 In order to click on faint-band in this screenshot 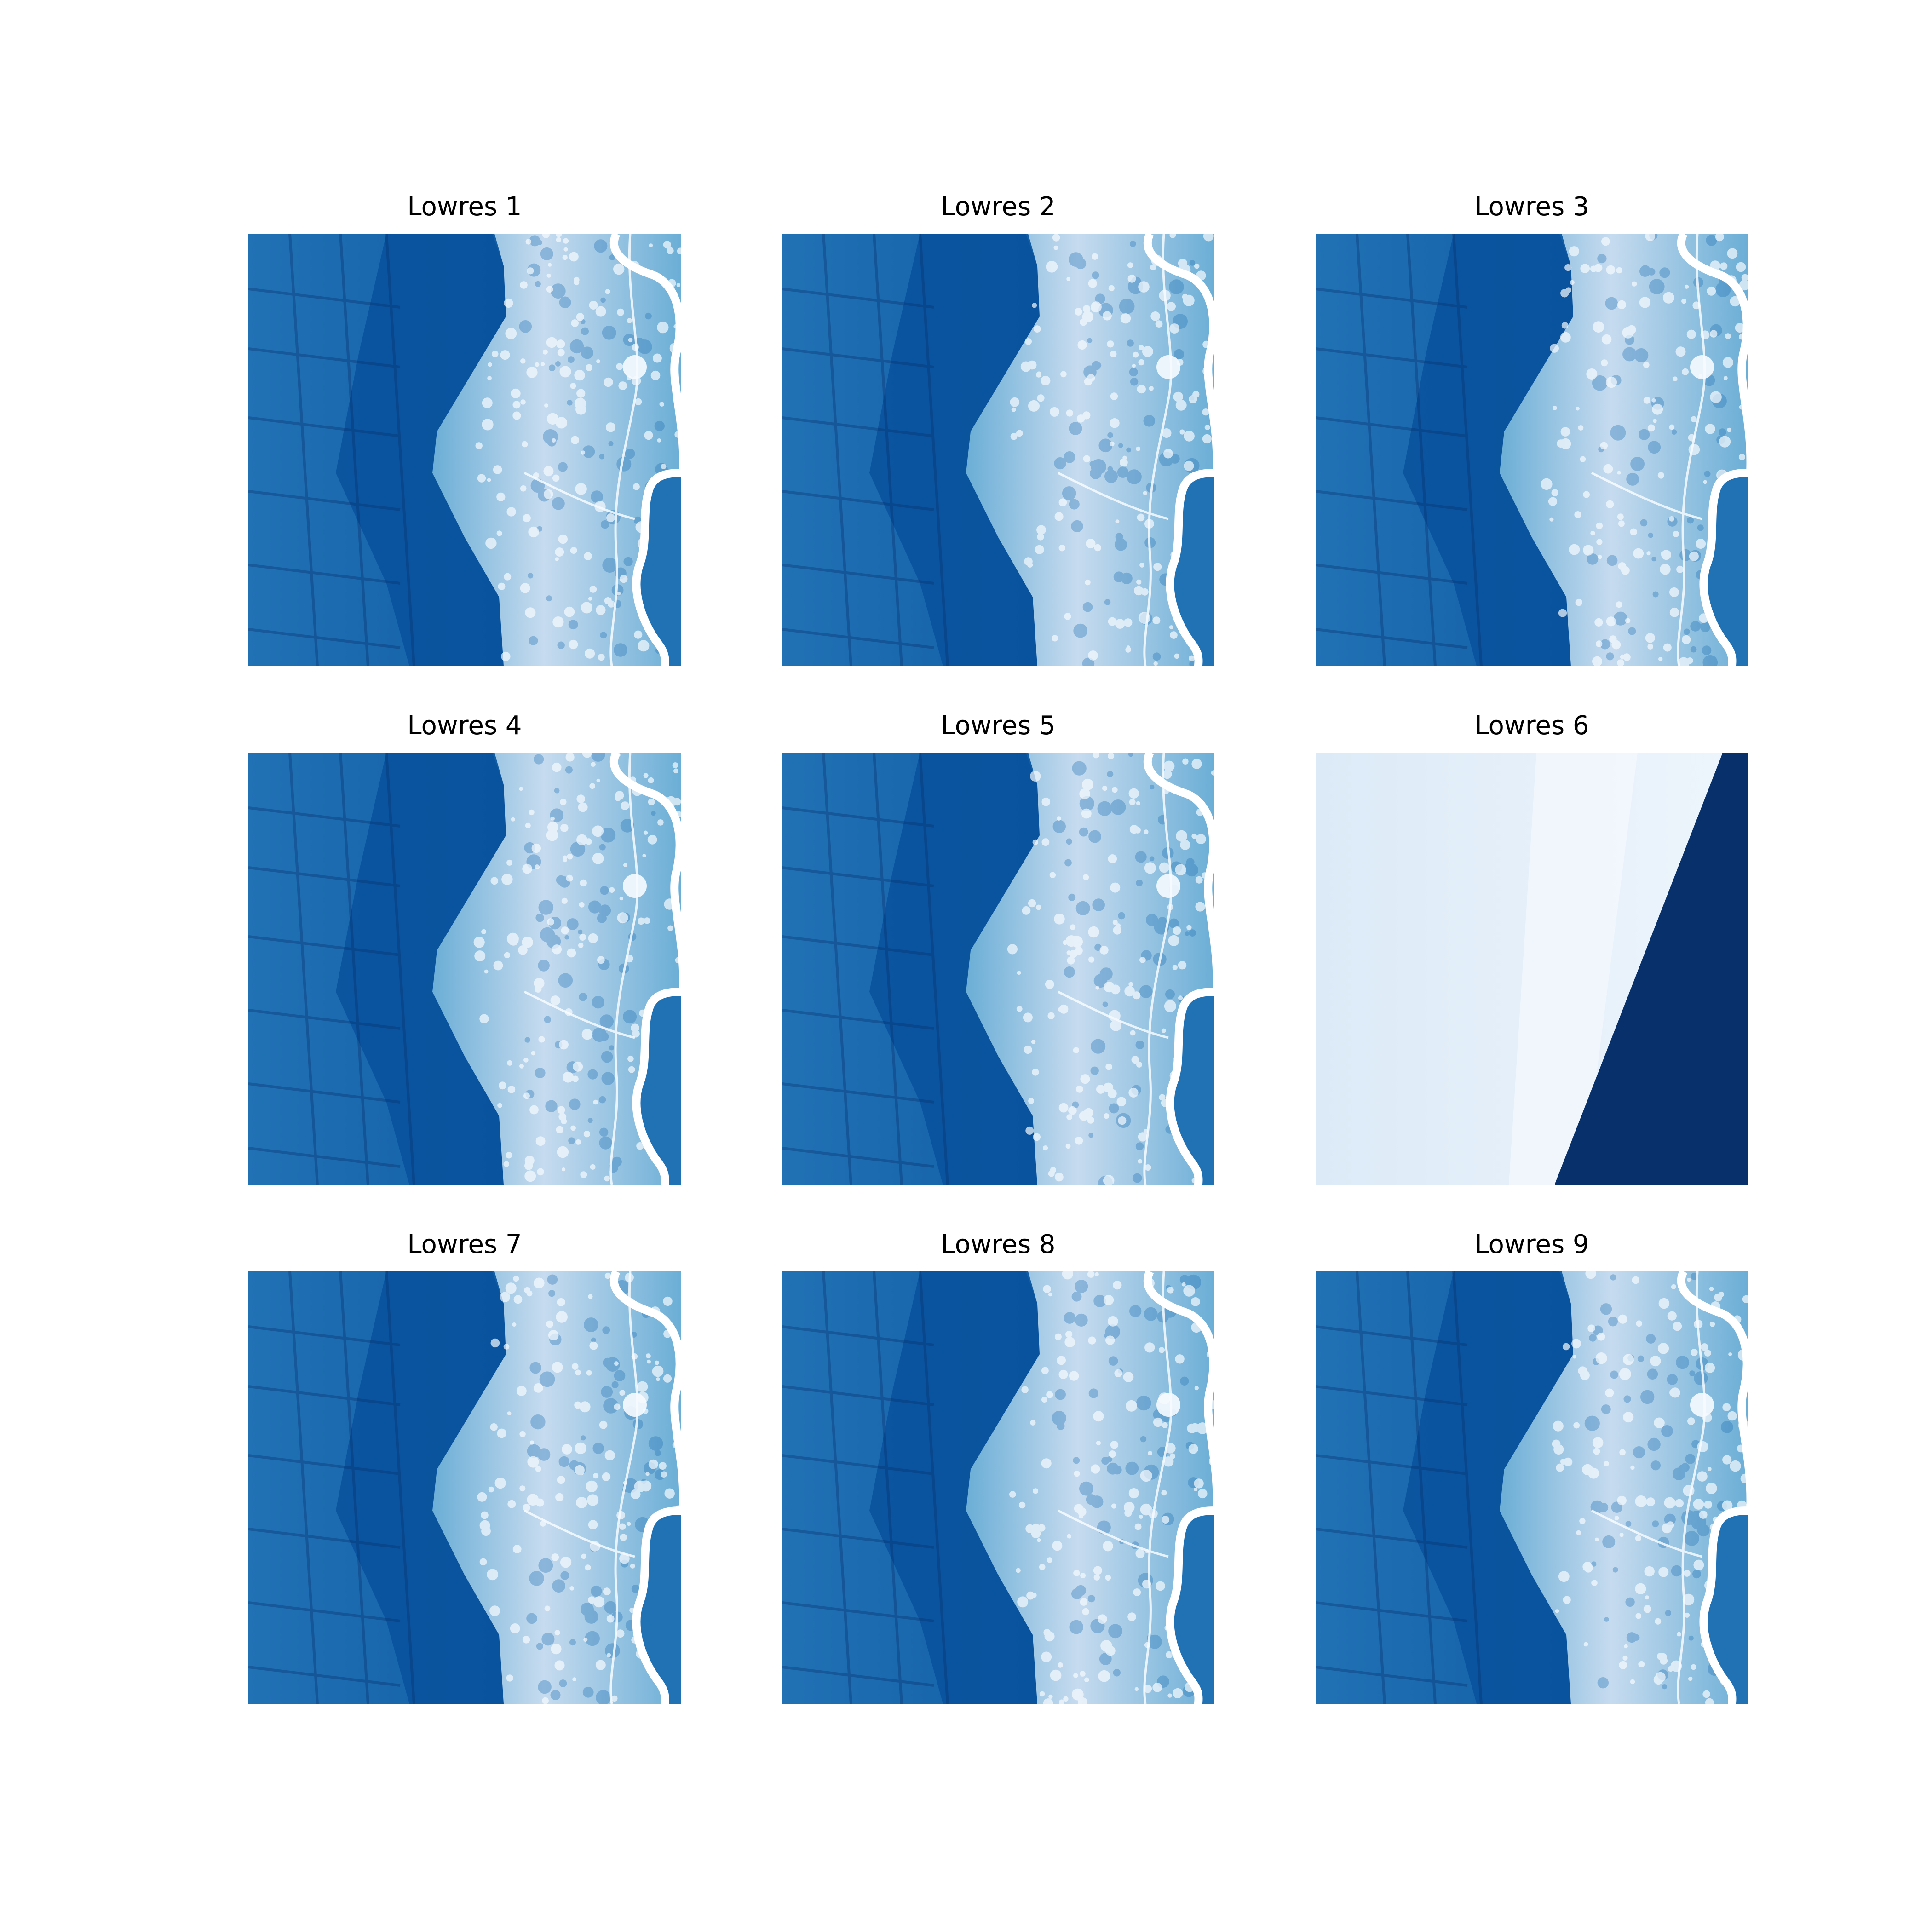, I will do `click(1573, 969)`.